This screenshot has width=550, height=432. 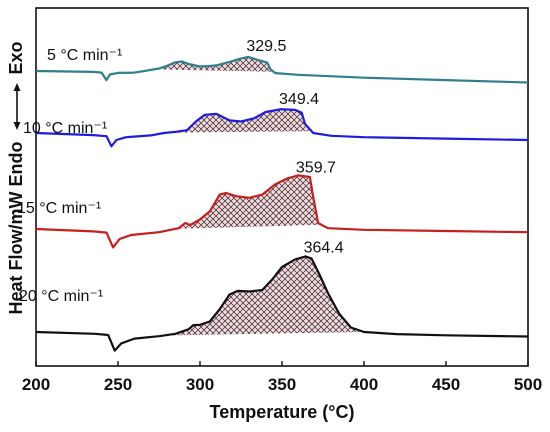 I want to click on y-axis-label-exo: Exo, so click(x=16, y=57).